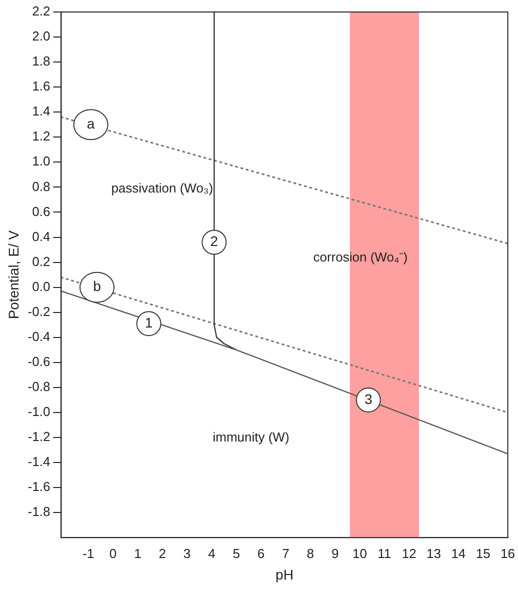 The width and height of the screenshot is (518, 590). What do you see at coordinates (360, 257) in the screenshot?
I see `annotation: corrosion (Wo₄⁻)` at bounding box center [360, 257].